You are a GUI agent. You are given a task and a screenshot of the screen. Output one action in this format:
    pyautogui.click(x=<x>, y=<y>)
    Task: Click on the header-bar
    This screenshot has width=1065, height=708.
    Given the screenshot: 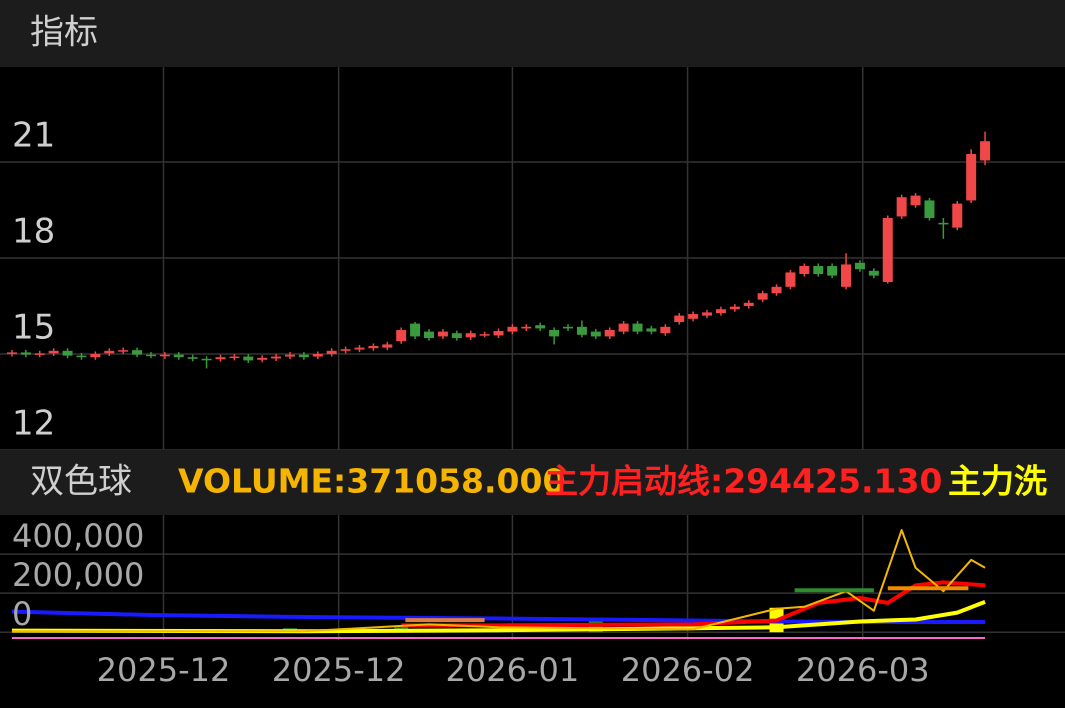 What is the action you would take?
    pyautogui.click(x=532, y=33)
    